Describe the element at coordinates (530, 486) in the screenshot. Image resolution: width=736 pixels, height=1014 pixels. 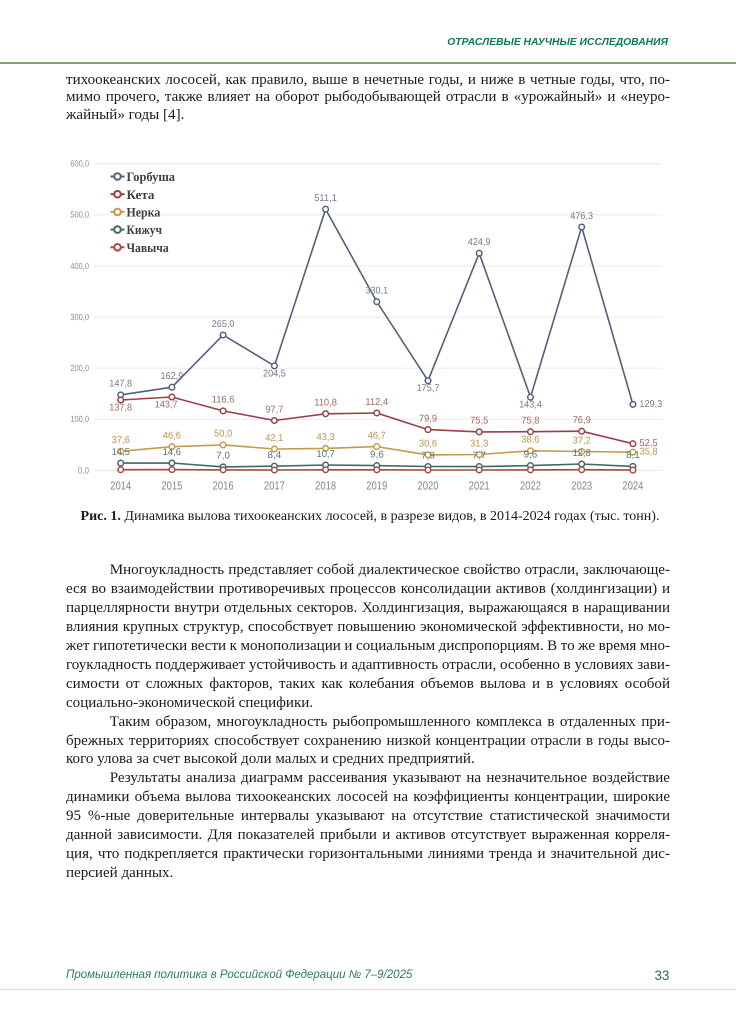
I see `svg-text: 2022` at that location.